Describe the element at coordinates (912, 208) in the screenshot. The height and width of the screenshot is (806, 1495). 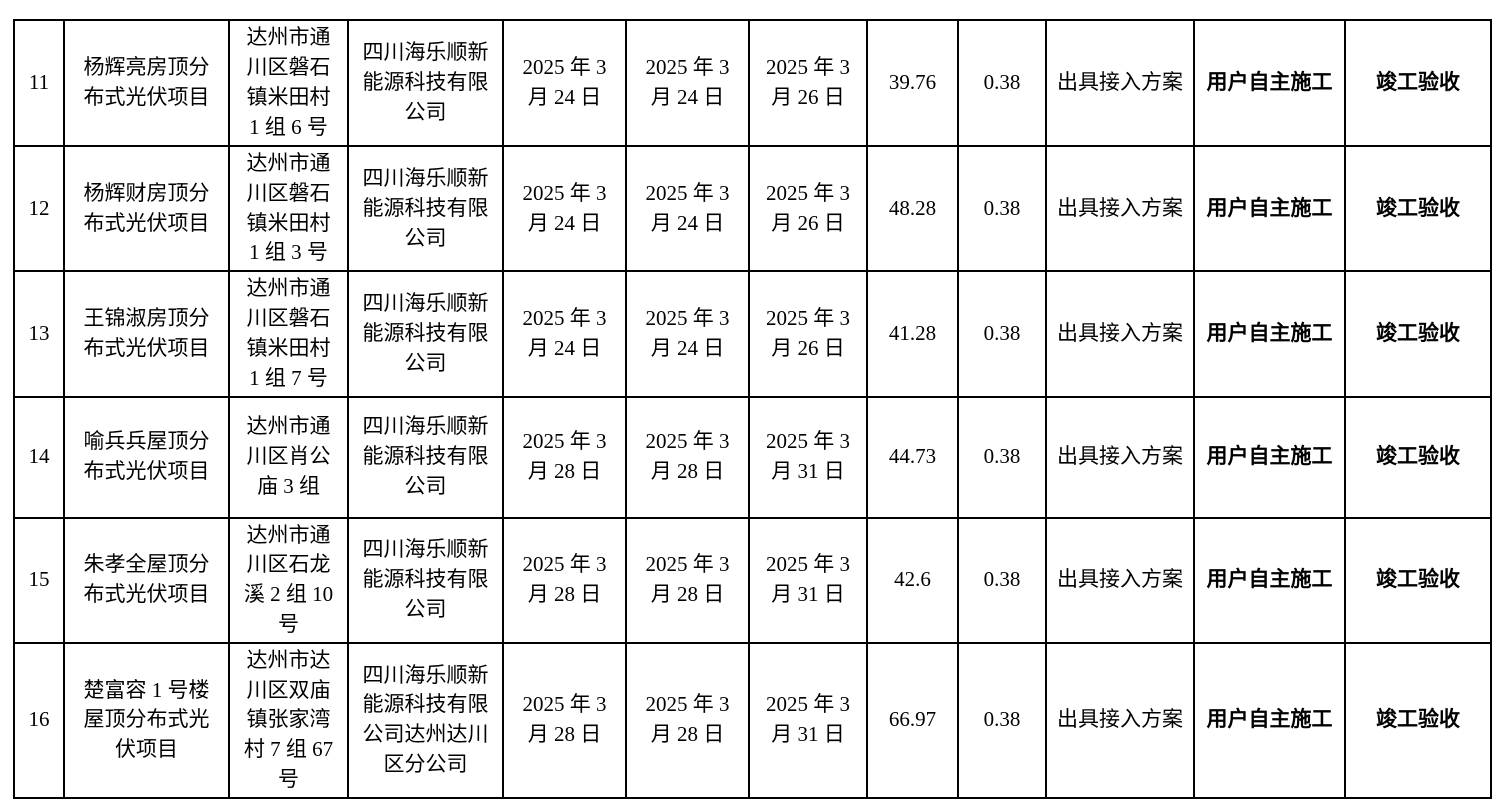
I see `capacity-value: 48.28` at that location.